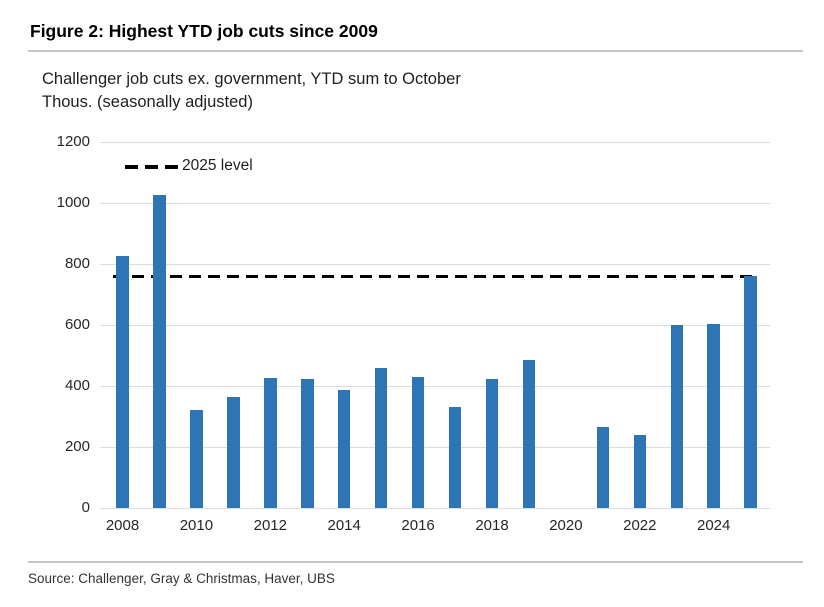  What do you see at coordinates (492, 443) in the screenshot?
I see `bar-2018` at bounding box center [492, 443].